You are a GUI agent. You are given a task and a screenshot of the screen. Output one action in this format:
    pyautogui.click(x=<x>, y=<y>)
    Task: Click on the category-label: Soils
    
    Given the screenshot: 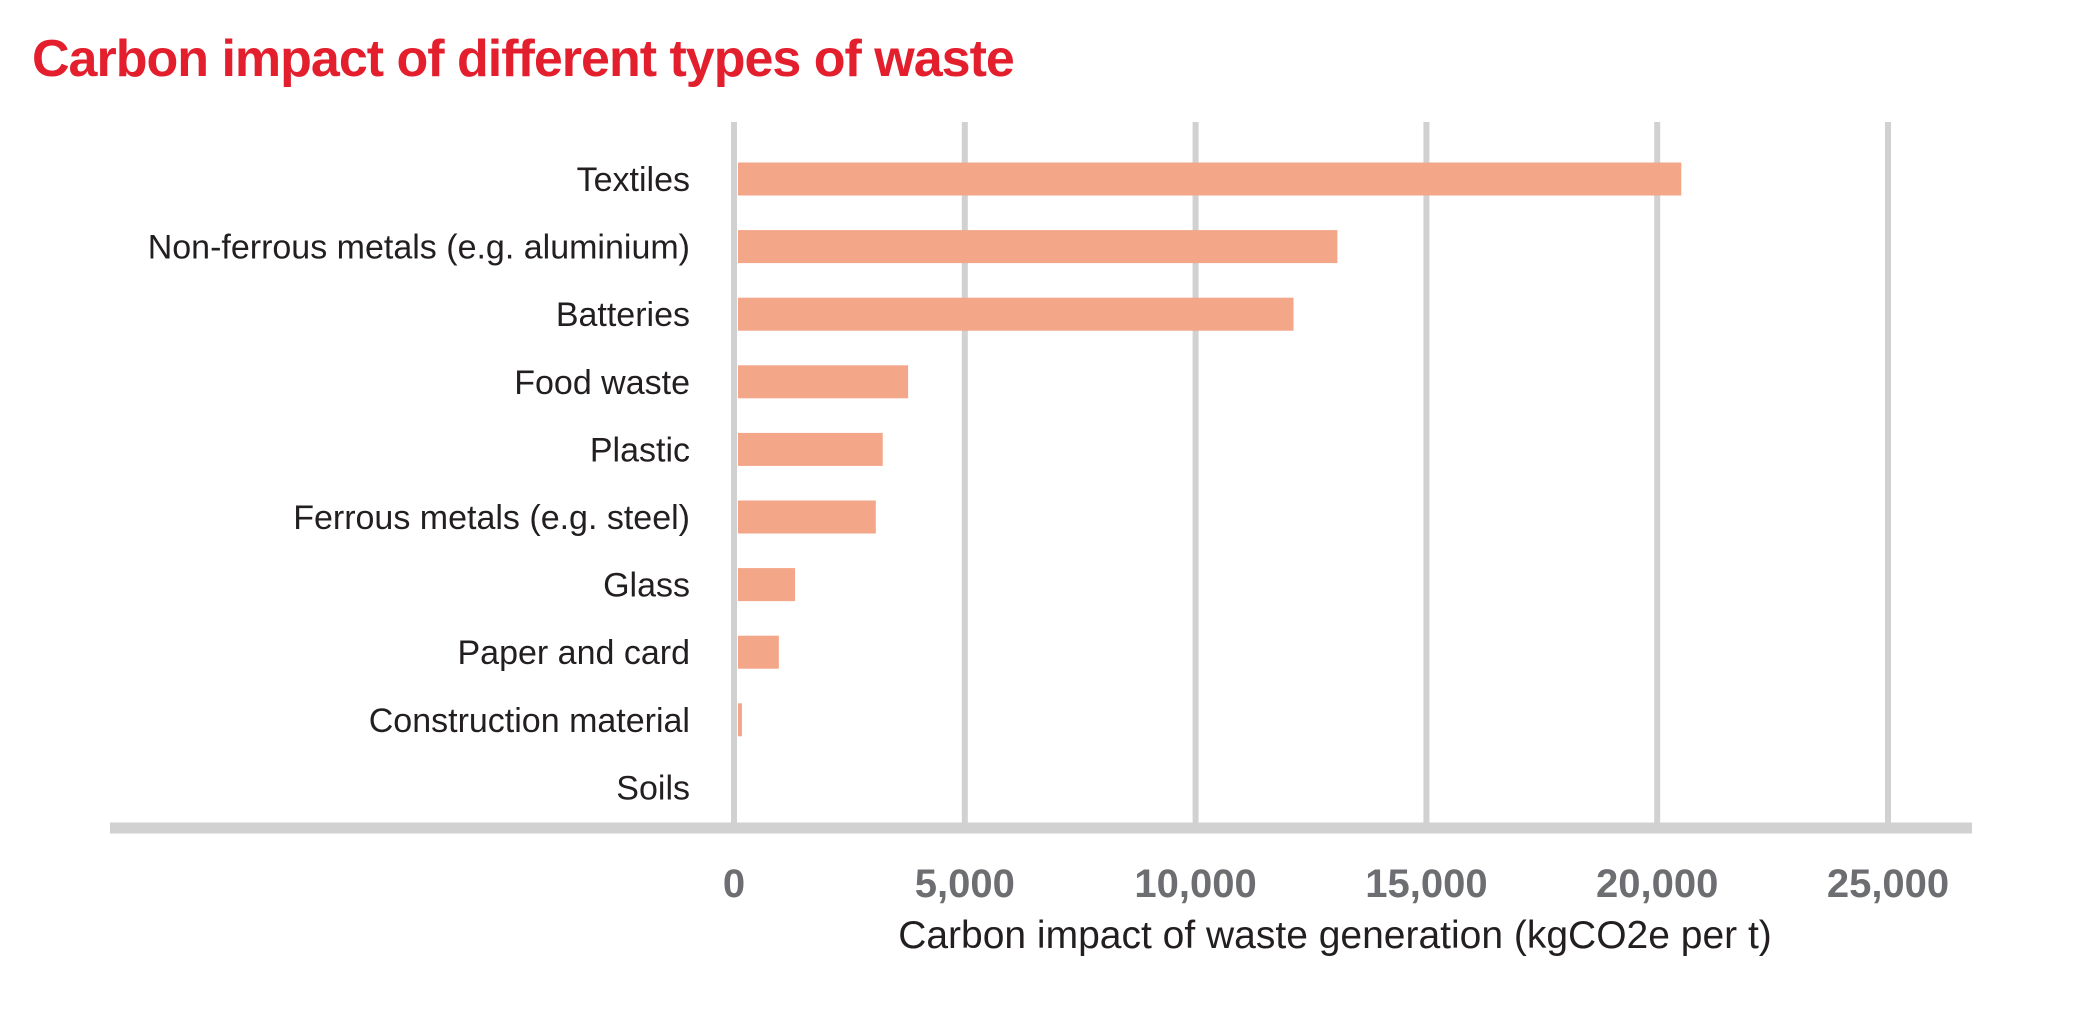 What is the action you would take?
    pyautogui.click(x=653, y=788)
    